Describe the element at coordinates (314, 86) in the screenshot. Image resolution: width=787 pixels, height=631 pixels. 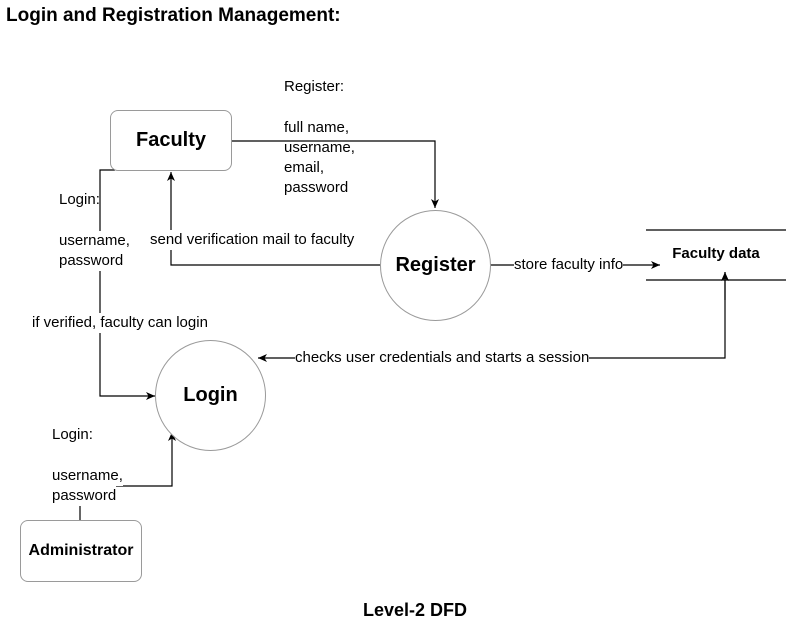
I see `register-flow-heading: Register:` at that location.